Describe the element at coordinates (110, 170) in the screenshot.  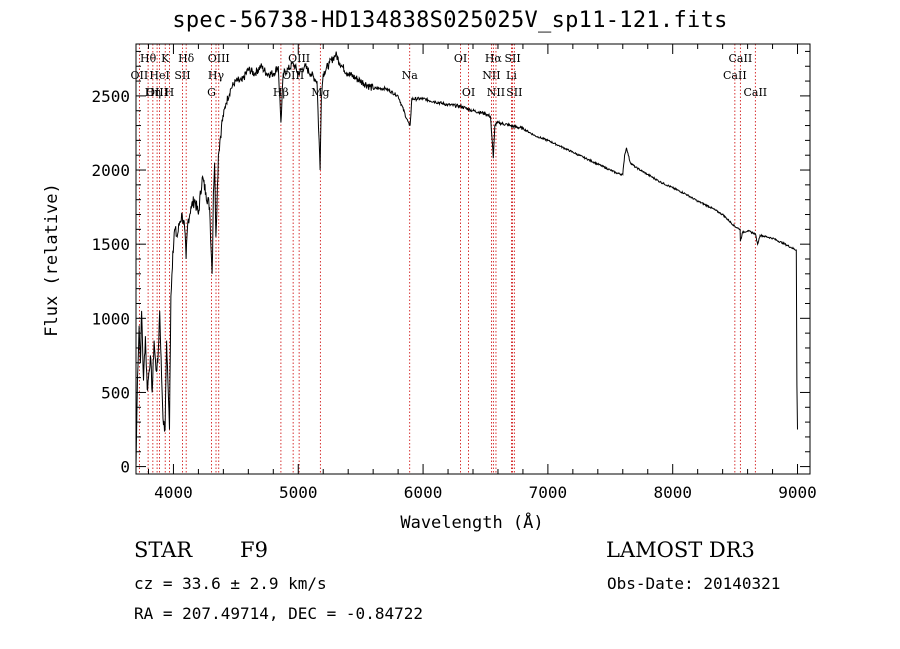
I see `y-tick-label: 2000` at that location.